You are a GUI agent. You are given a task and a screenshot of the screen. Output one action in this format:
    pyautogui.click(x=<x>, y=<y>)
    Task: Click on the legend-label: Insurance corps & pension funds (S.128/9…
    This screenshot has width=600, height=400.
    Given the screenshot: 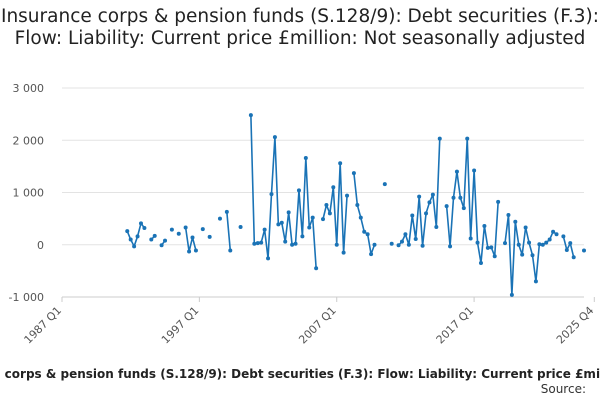 What is the action you would take?
    pyautogui.click(x=300, y=374)
    